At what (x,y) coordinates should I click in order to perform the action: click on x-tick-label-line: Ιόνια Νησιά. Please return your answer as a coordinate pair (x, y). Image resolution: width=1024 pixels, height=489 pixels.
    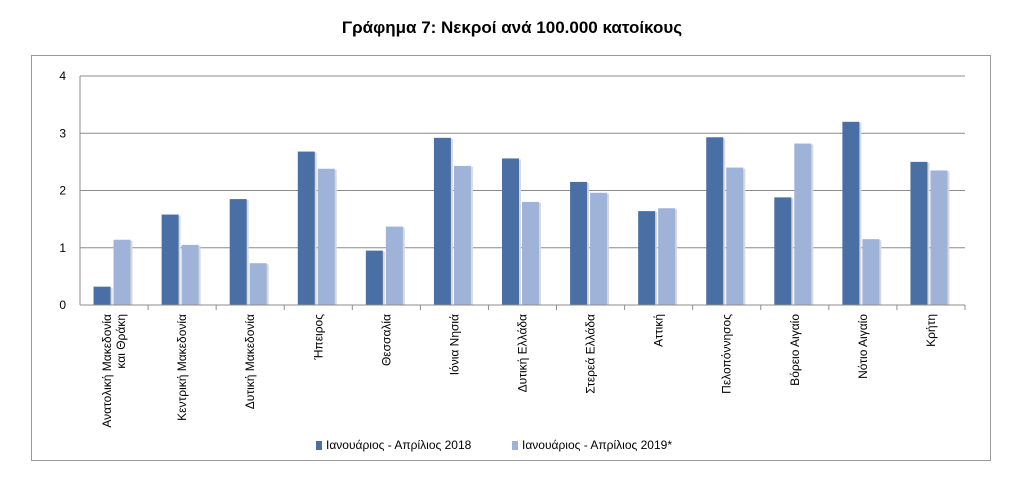
    Looking at the image, I should click on (454, 344).